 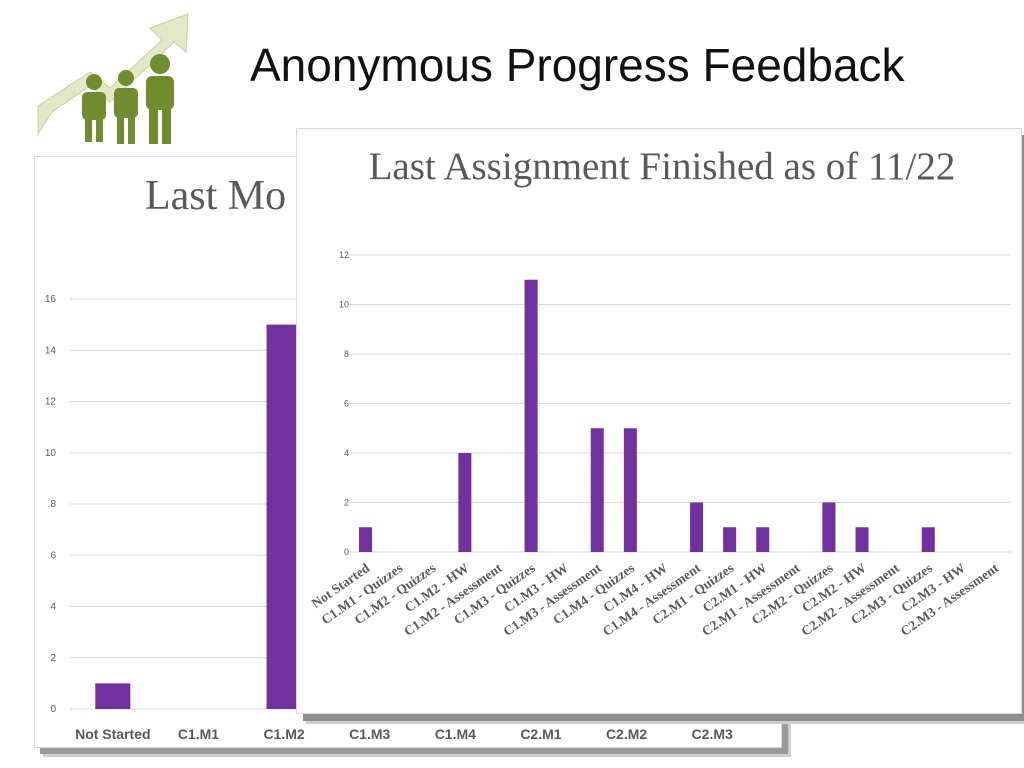 I want to click on people-growth-arrow-icon, so click(x=113, y=78).